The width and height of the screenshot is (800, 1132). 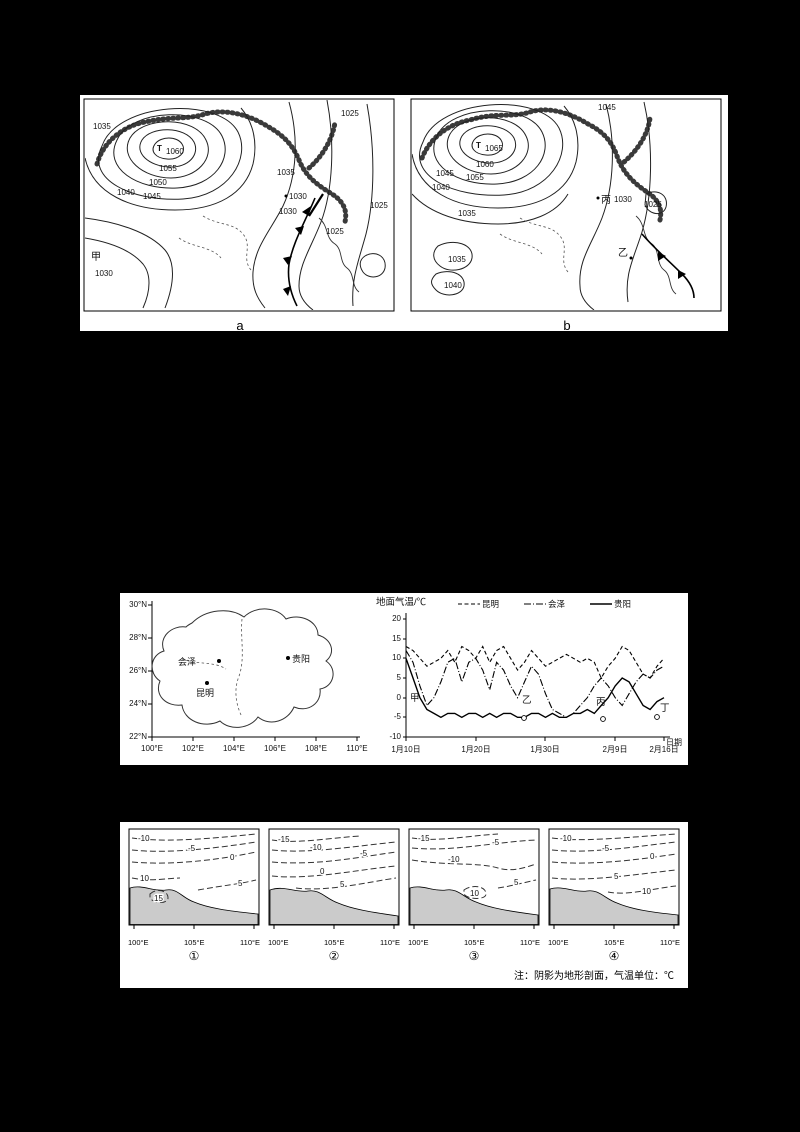 What do you see at coordinates (221, 167) in the screenshot?
I see `map-a-great-wall-symbol` at bounding box center [221, 167].